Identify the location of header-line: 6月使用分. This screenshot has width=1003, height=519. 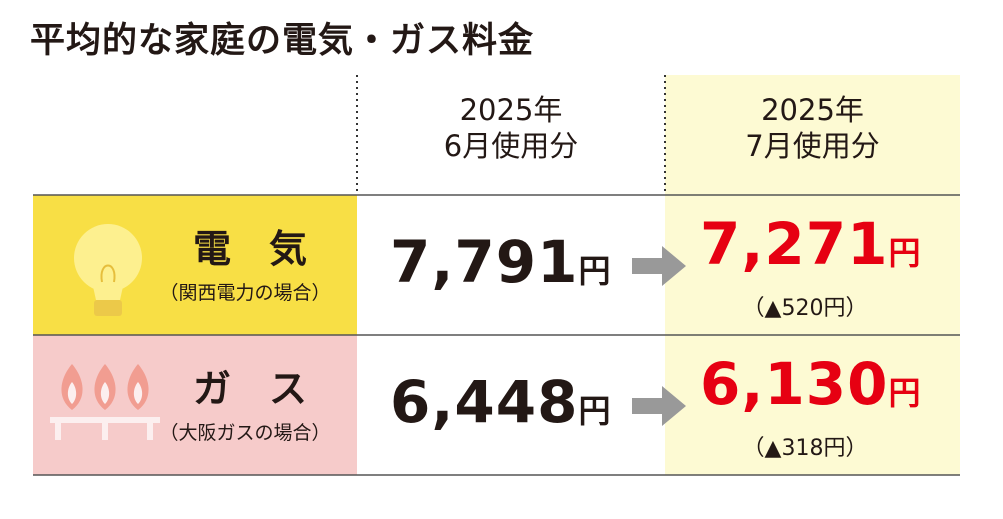
(511, 146).